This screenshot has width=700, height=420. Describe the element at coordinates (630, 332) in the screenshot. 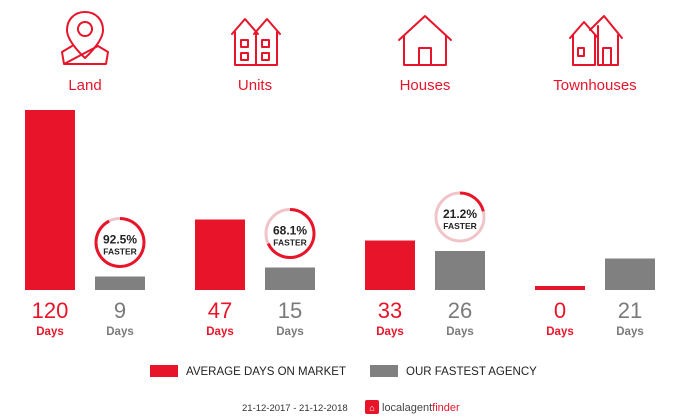

I see `days-label-agency-townhouses: Days` at that location.